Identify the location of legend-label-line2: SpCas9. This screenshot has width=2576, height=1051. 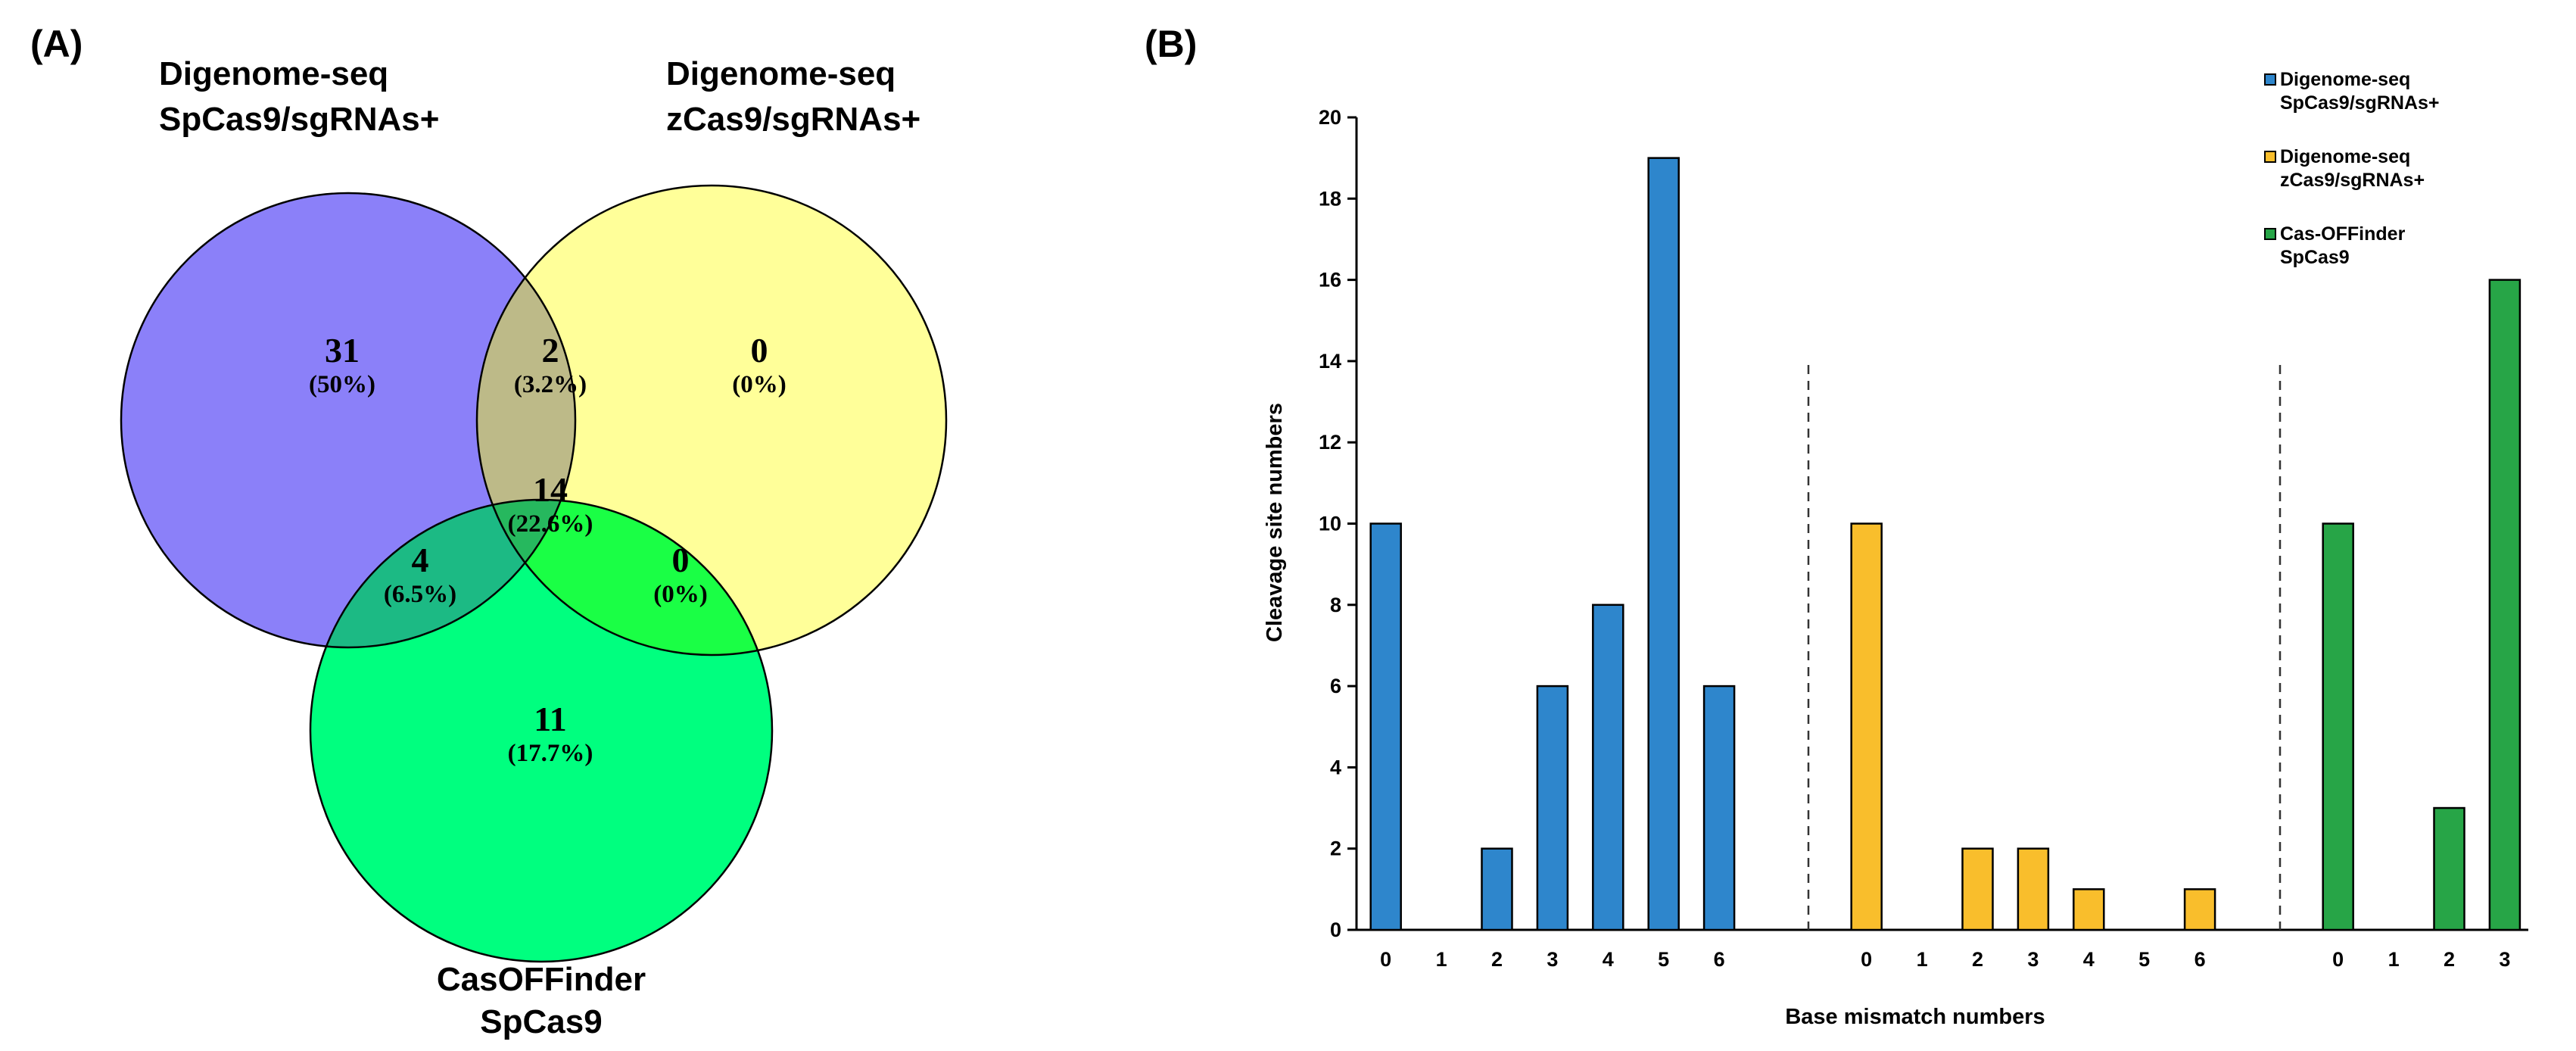
(2315, 257).